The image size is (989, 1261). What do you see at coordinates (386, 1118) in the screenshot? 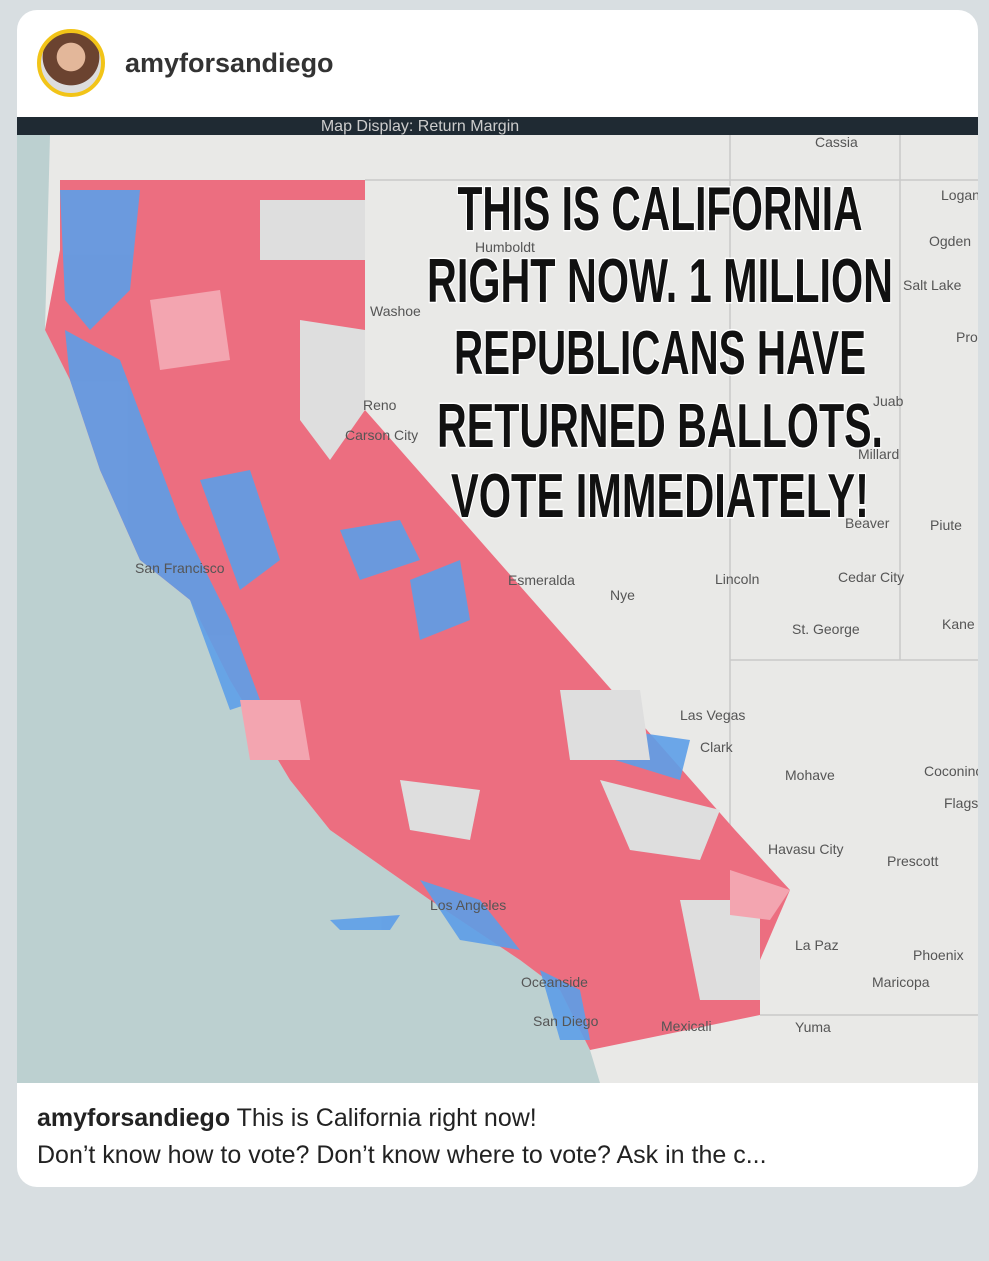
I see `caption-text: This is California right now!` at bounding box center [386, 1118].